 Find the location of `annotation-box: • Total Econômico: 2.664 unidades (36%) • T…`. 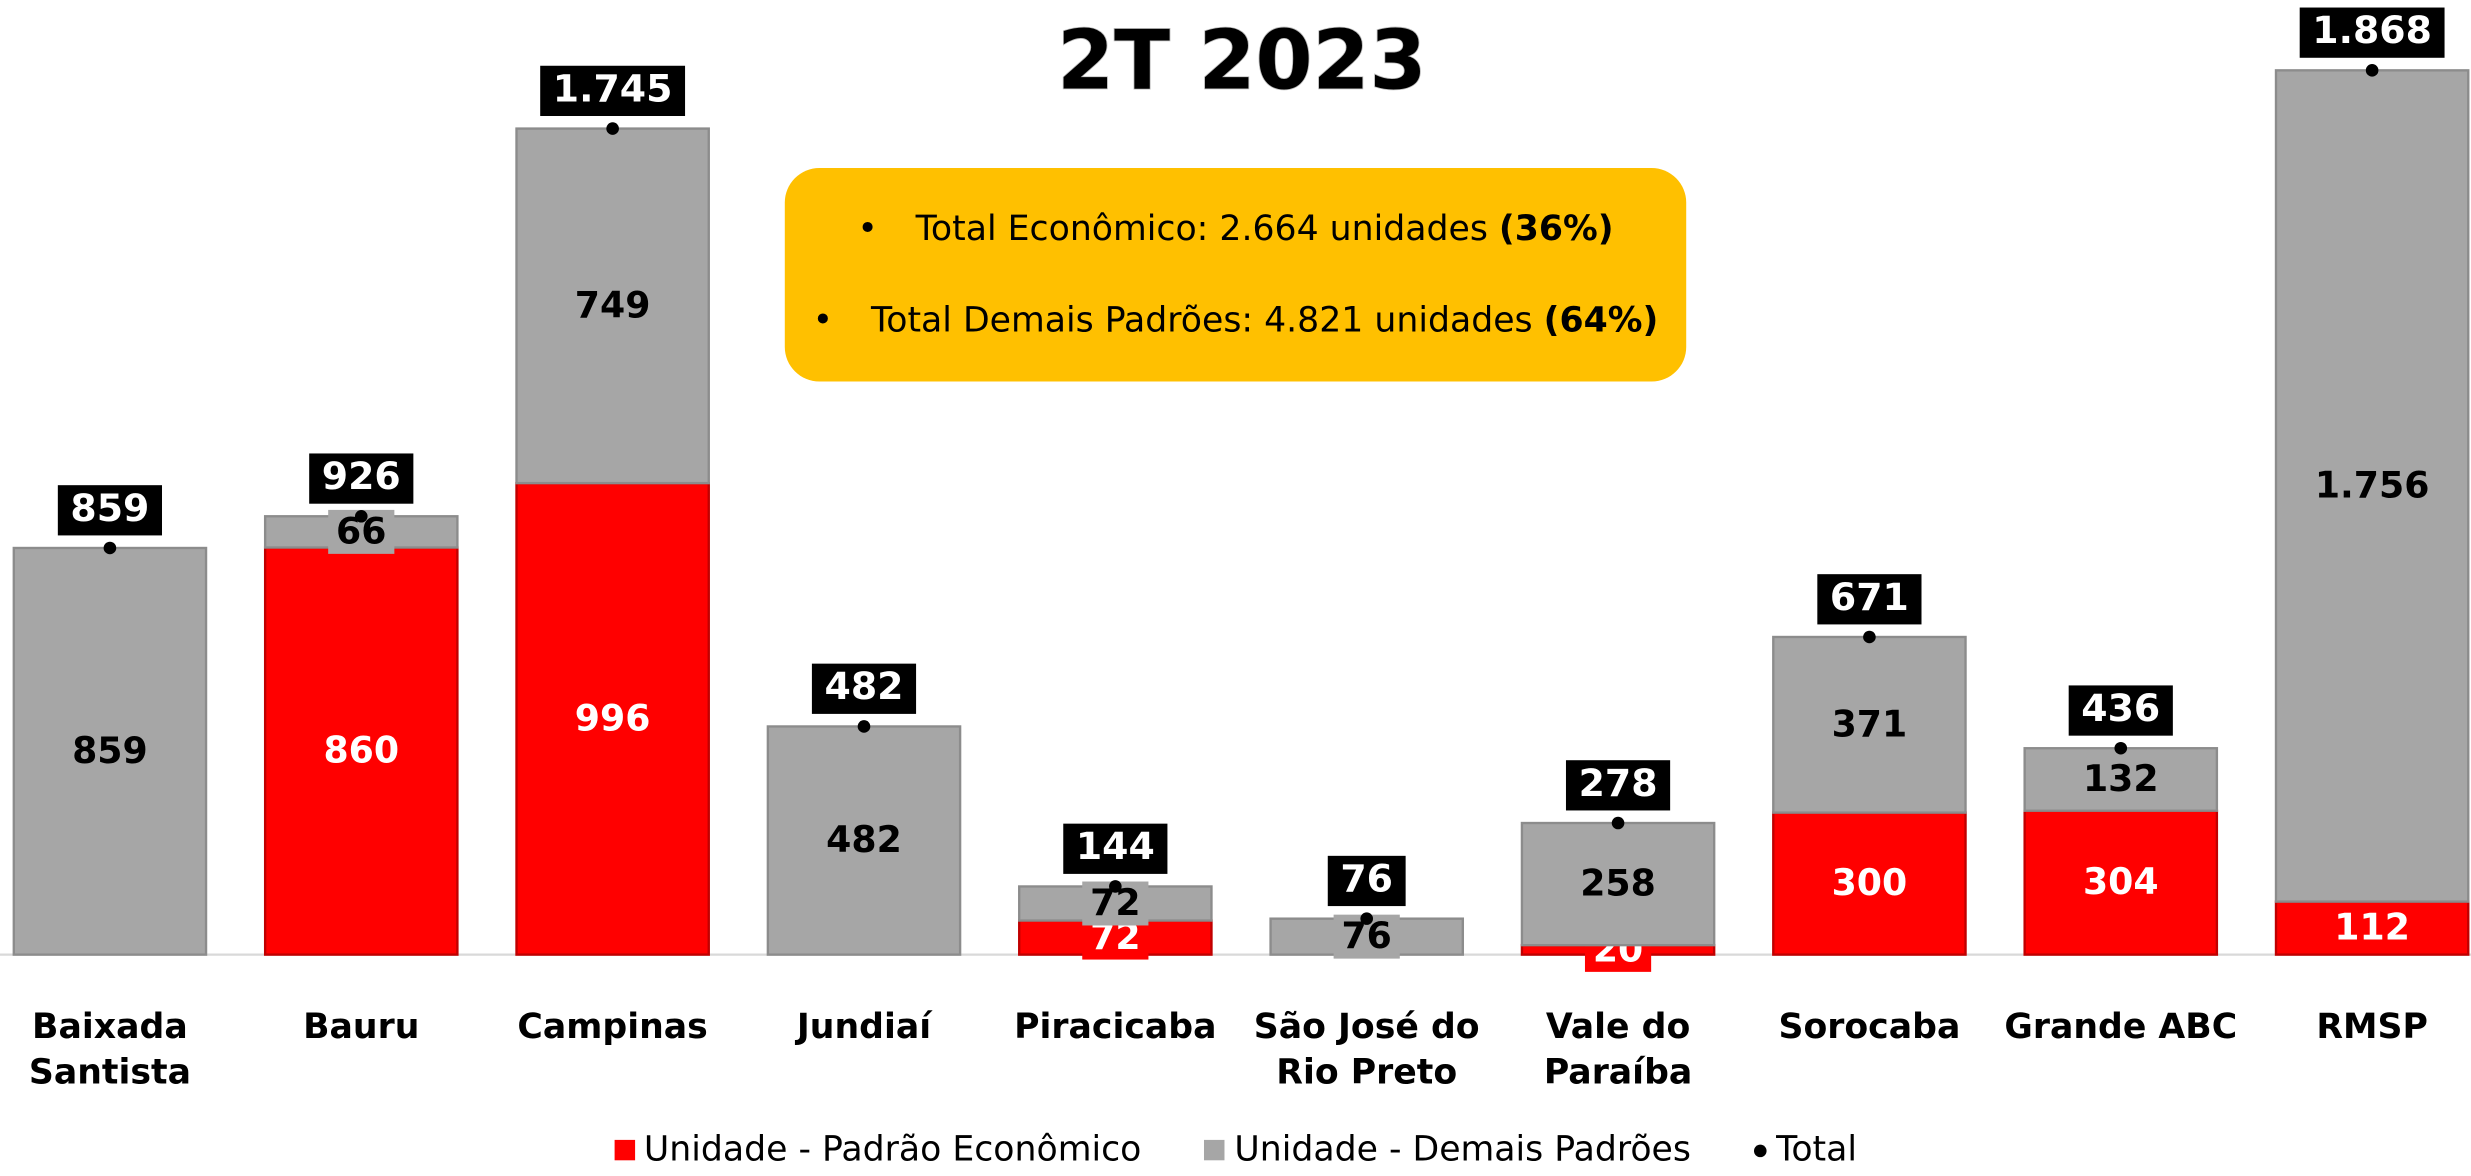

annotation-box: • Total Econômico: 2.664 unidades (36%) • T… is located at coordinates (1235, 275).